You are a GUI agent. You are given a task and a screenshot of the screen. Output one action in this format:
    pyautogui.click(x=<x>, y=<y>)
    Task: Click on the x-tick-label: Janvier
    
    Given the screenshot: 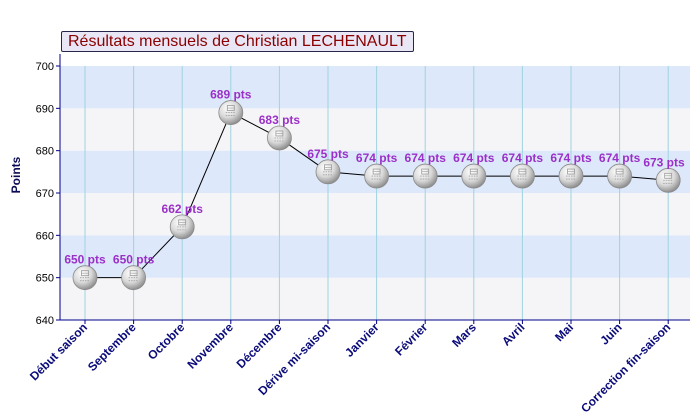 What is the action you would take?
    pyautogui.click(x=362, y=340)
    